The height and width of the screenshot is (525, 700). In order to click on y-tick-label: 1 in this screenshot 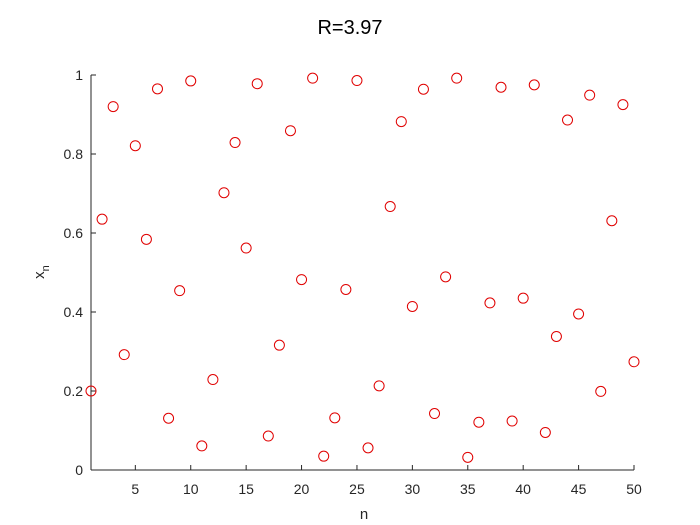, I will do `click(79, 75)`.